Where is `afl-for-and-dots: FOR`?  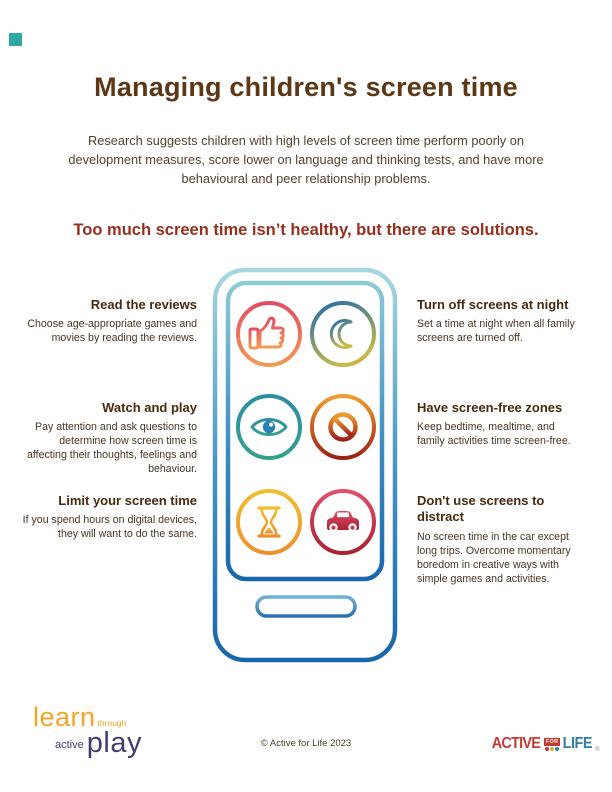 afl-for-and-dots: FOR is located at coordinates (552, 744).